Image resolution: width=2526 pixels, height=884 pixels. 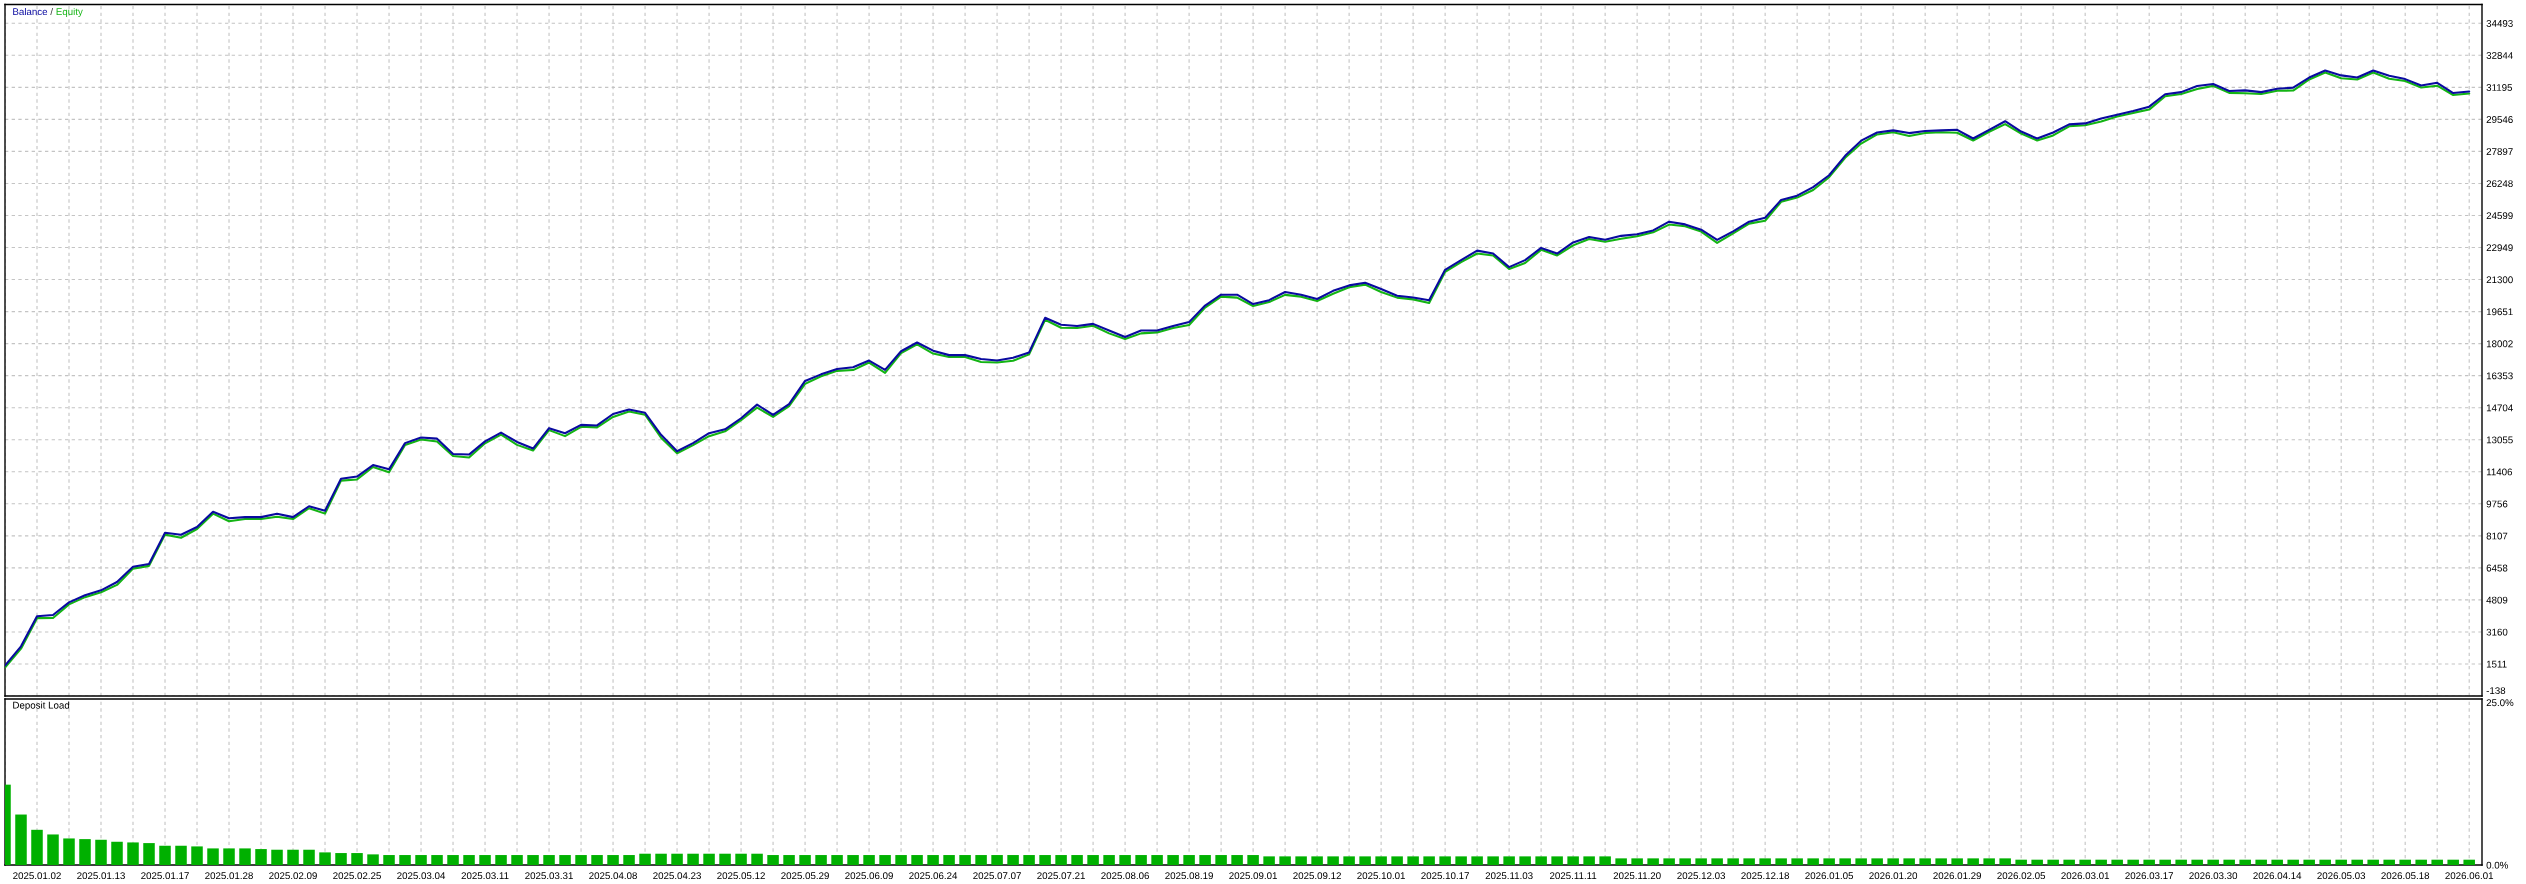 I want to click on x-tick-label: 2026.06.01, so click(x=2469, y=876).